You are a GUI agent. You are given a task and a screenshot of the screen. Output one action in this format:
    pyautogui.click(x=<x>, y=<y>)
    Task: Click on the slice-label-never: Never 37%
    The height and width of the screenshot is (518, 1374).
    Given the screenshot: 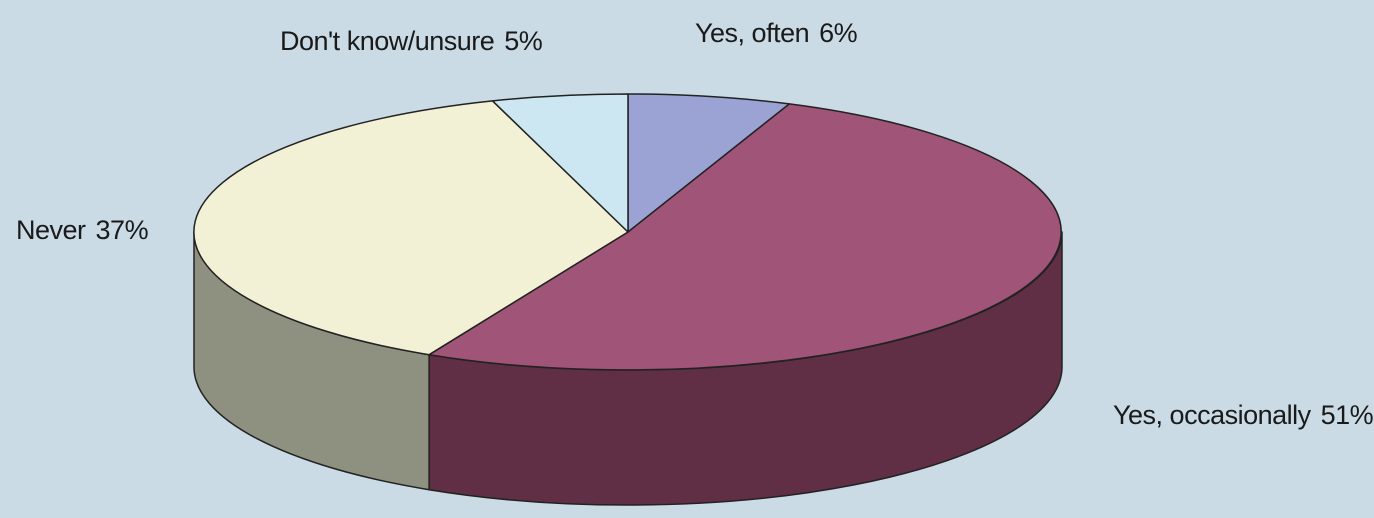 What is the action you would take?
    pyautogui.click(x=82, y=230)
    